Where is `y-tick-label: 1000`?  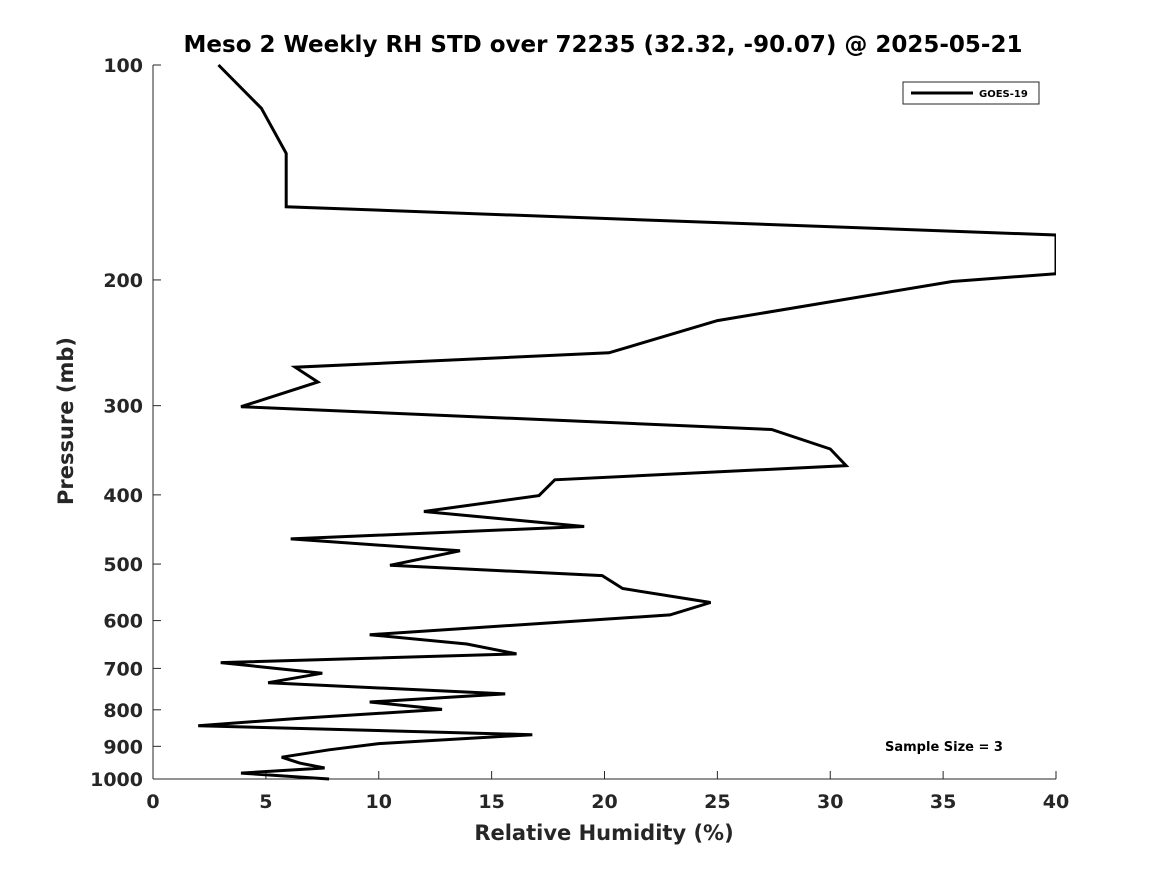 y-tick-label: 1000 is located at coordinates (116, 780).